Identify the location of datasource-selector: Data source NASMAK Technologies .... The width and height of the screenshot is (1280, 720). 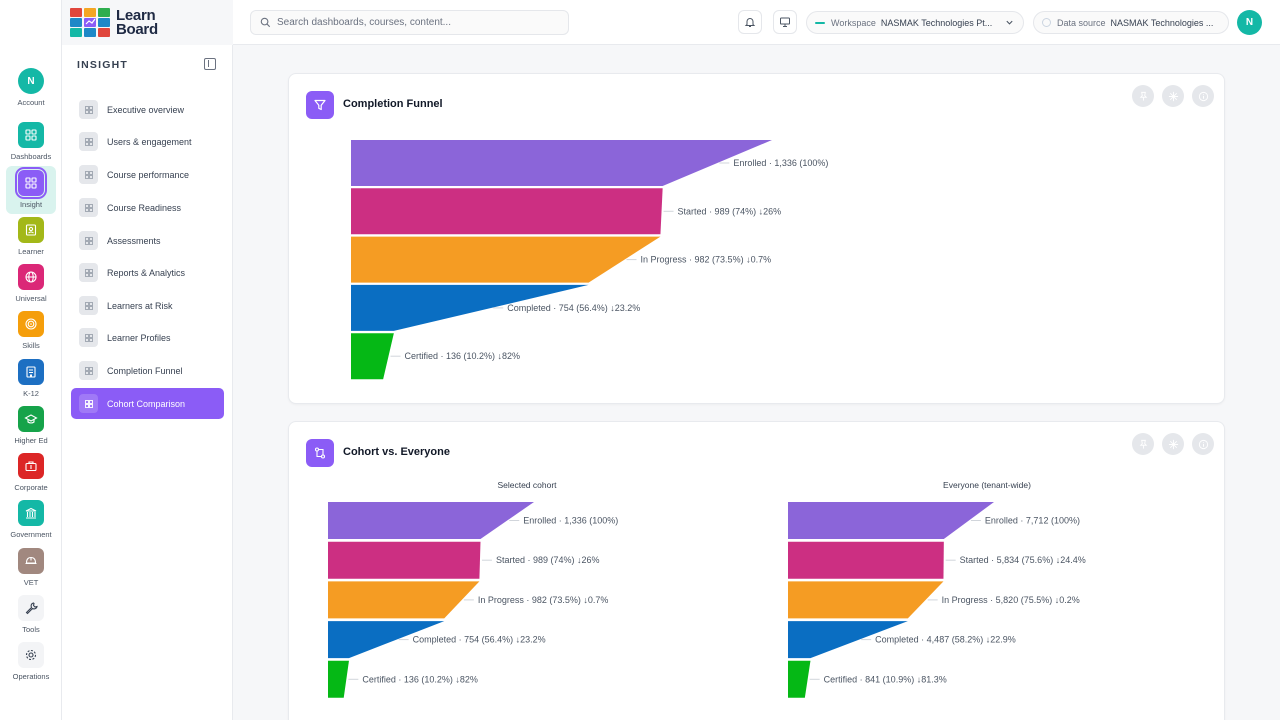
(1131, 22).